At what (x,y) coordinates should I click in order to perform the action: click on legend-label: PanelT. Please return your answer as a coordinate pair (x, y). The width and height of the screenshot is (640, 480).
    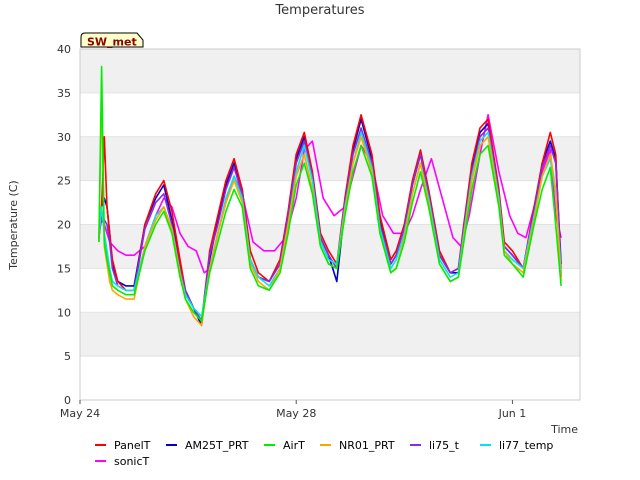
    Looking at the image, I should click on (132, 445).